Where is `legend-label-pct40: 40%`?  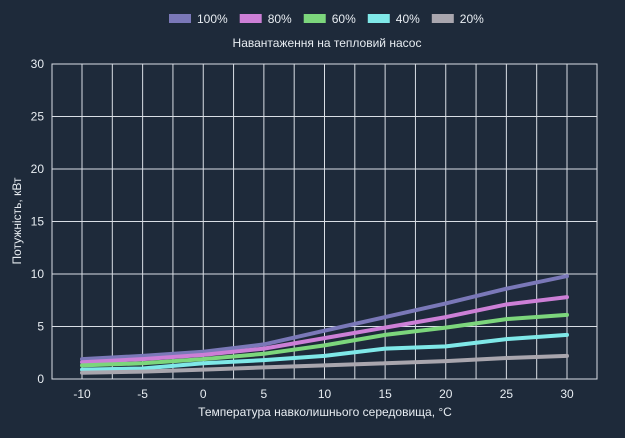
legend-label-pct40: 40% is located at coordinates (408, 19).